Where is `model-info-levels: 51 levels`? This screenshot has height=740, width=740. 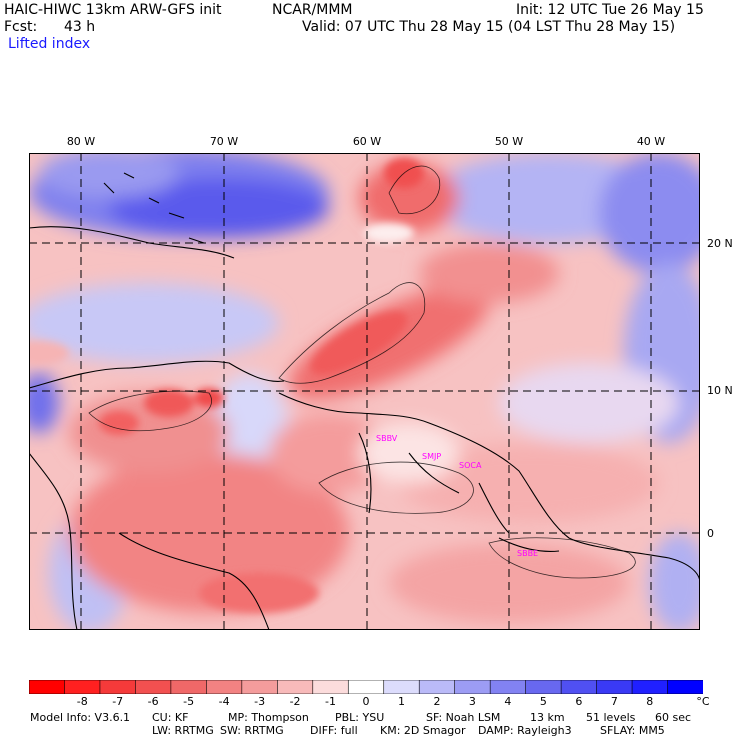 model-info-levels: 51 levels is located at coordinates (611, 717).